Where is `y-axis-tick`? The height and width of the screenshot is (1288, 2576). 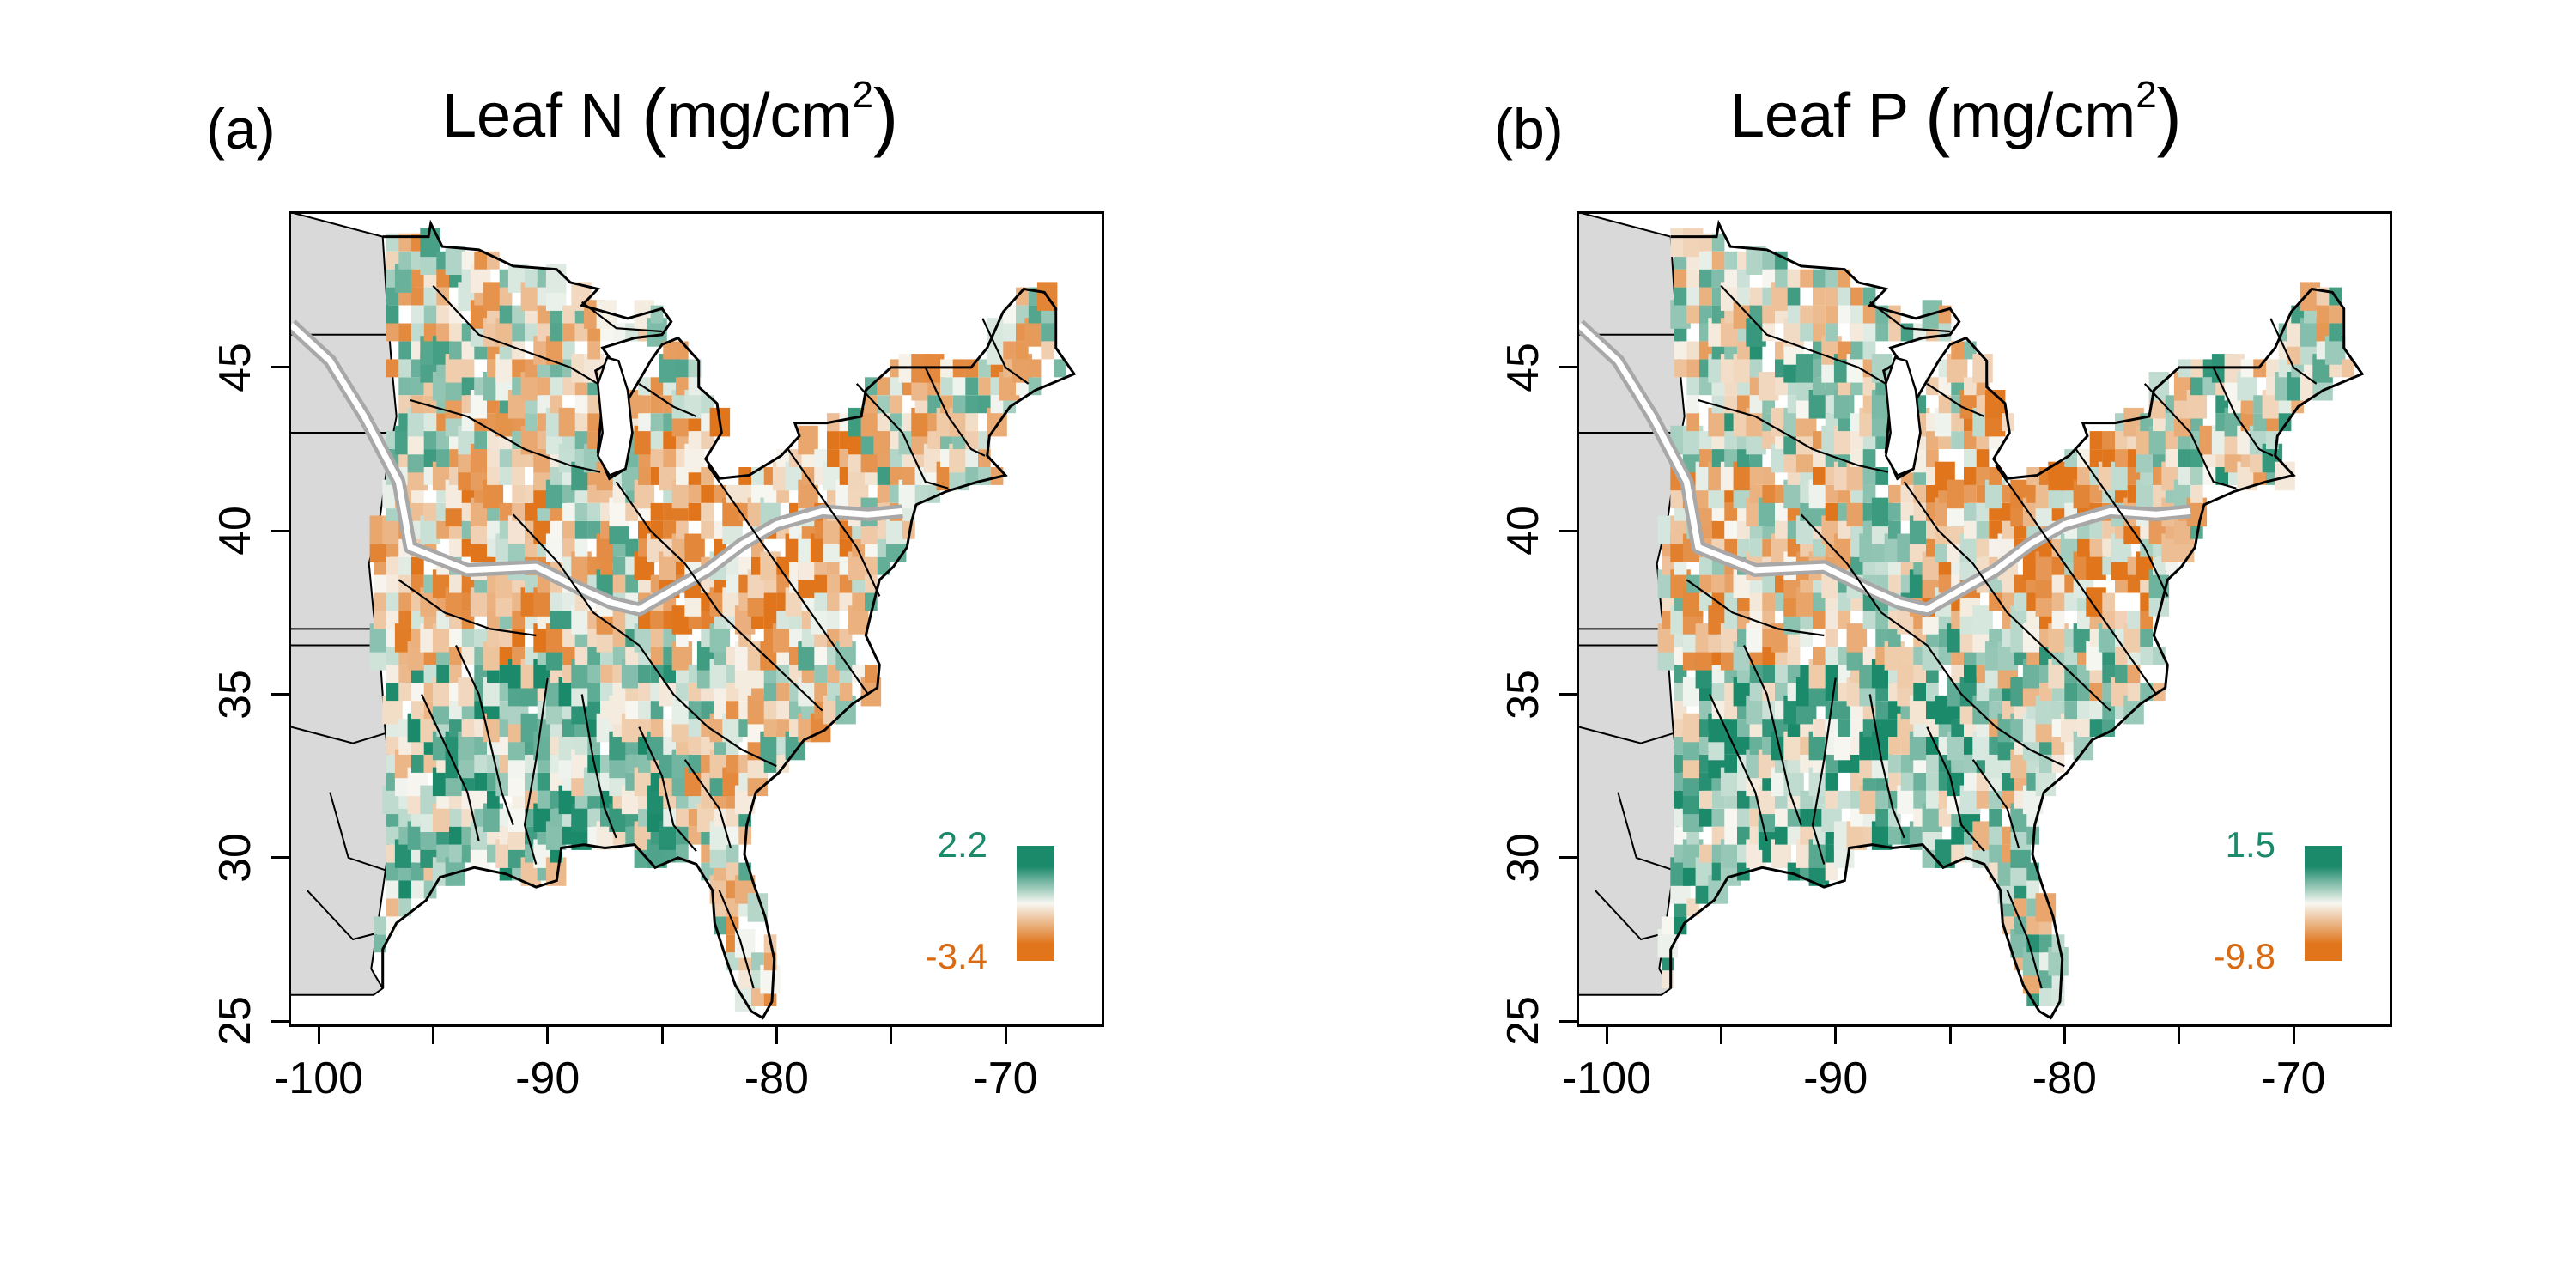
y-axis-tick is located at coordinates (280, 1021).